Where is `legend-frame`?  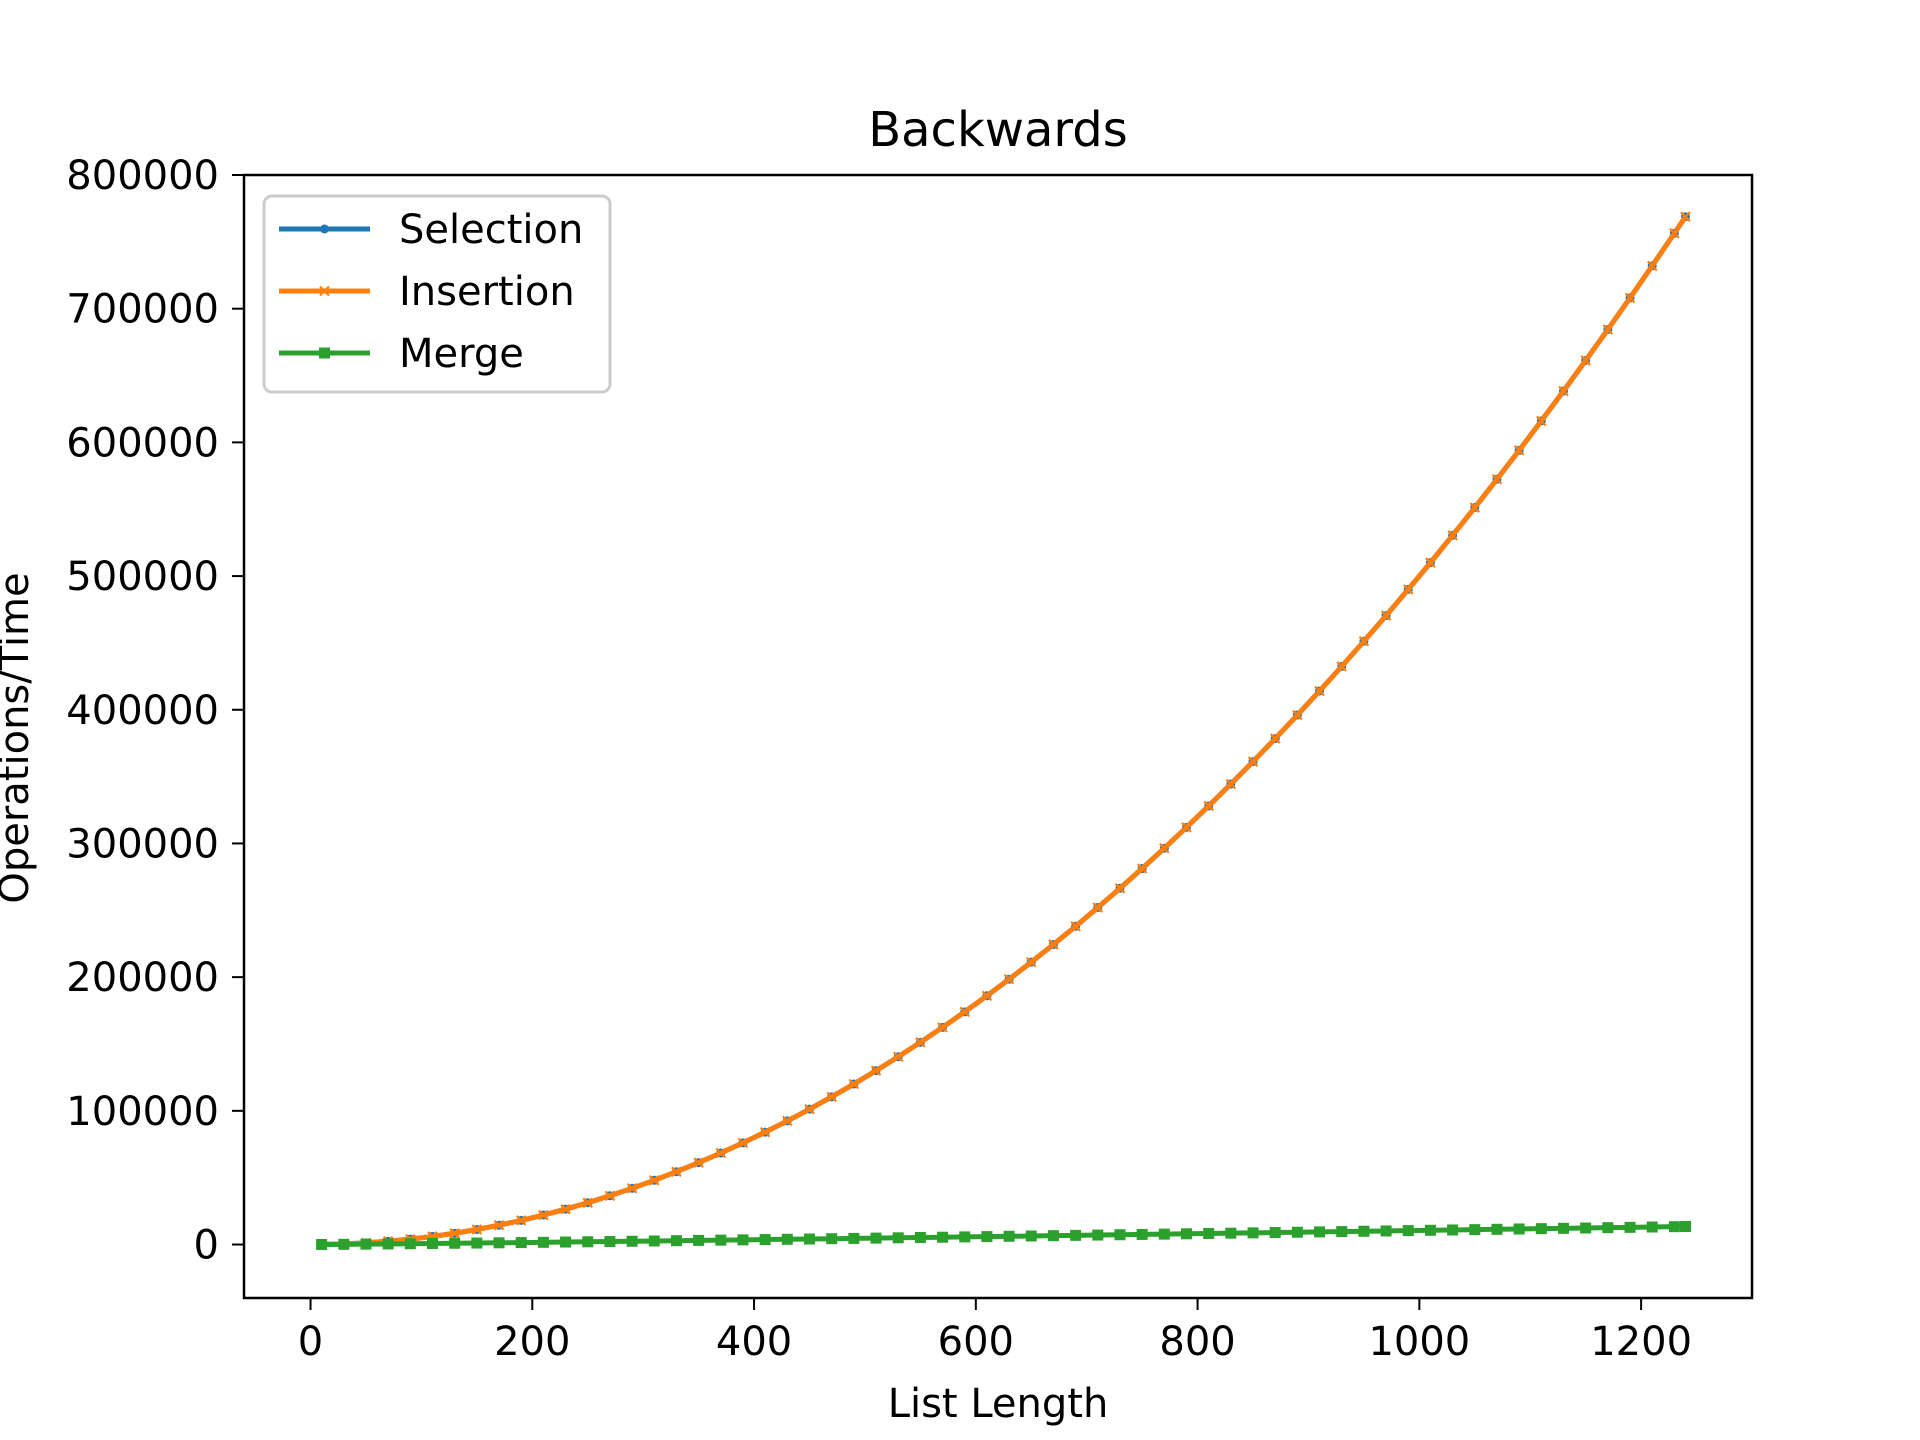 legend-frame is located at coordinates (437, 294).